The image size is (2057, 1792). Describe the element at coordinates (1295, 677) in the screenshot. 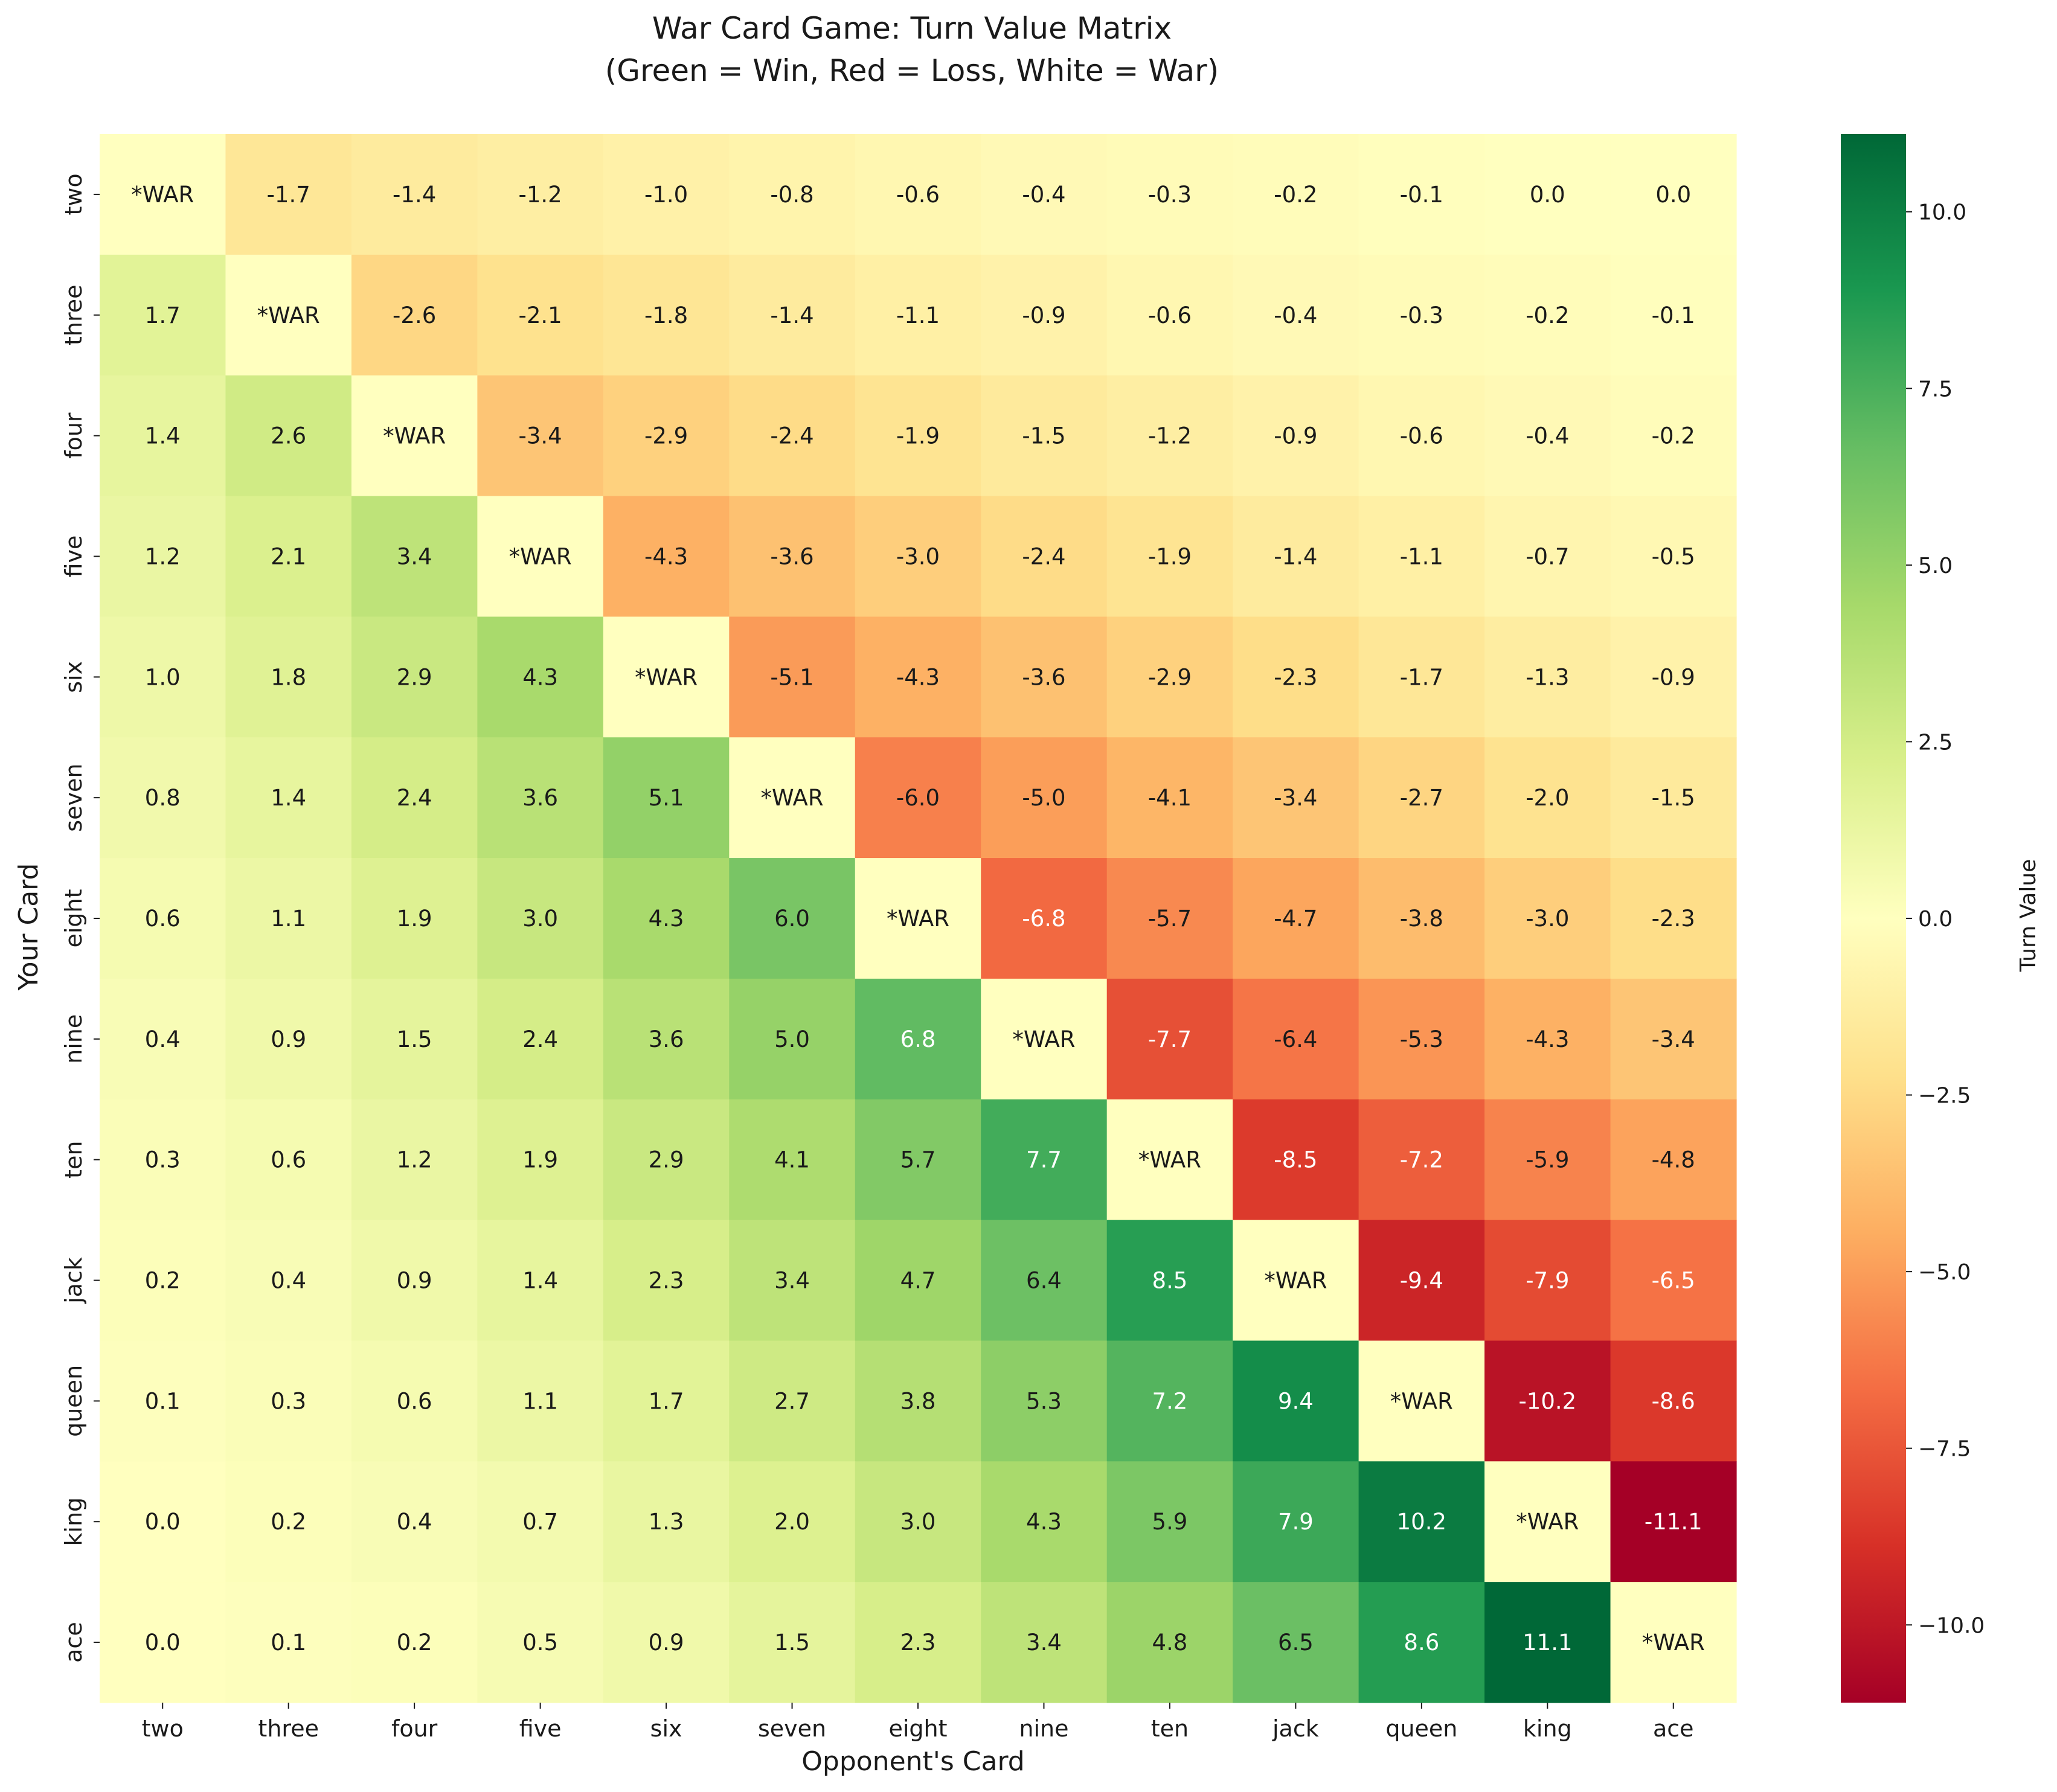

I see `cell-value-label: -2.3` at that location.